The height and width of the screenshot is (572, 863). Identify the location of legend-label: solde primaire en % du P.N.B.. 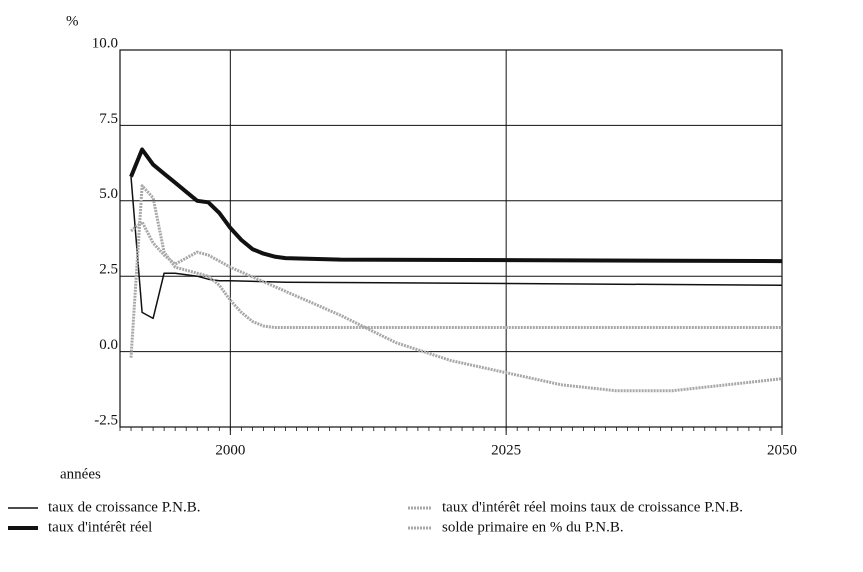
(533, 527).